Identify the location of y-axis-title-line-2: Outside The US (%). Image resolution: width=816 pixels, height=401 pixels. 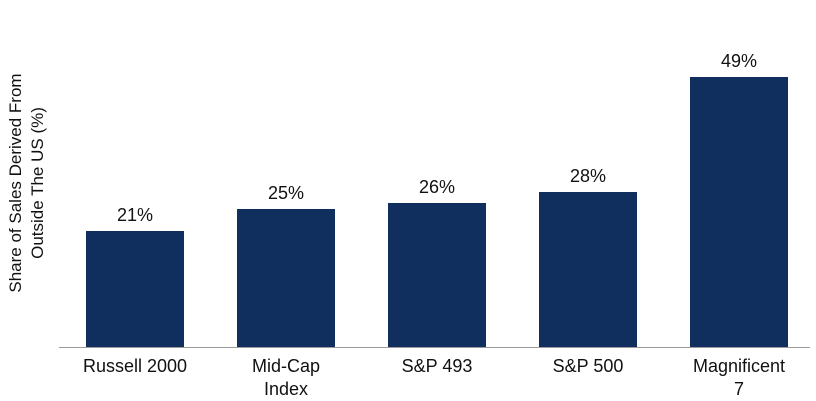
(37, 183).